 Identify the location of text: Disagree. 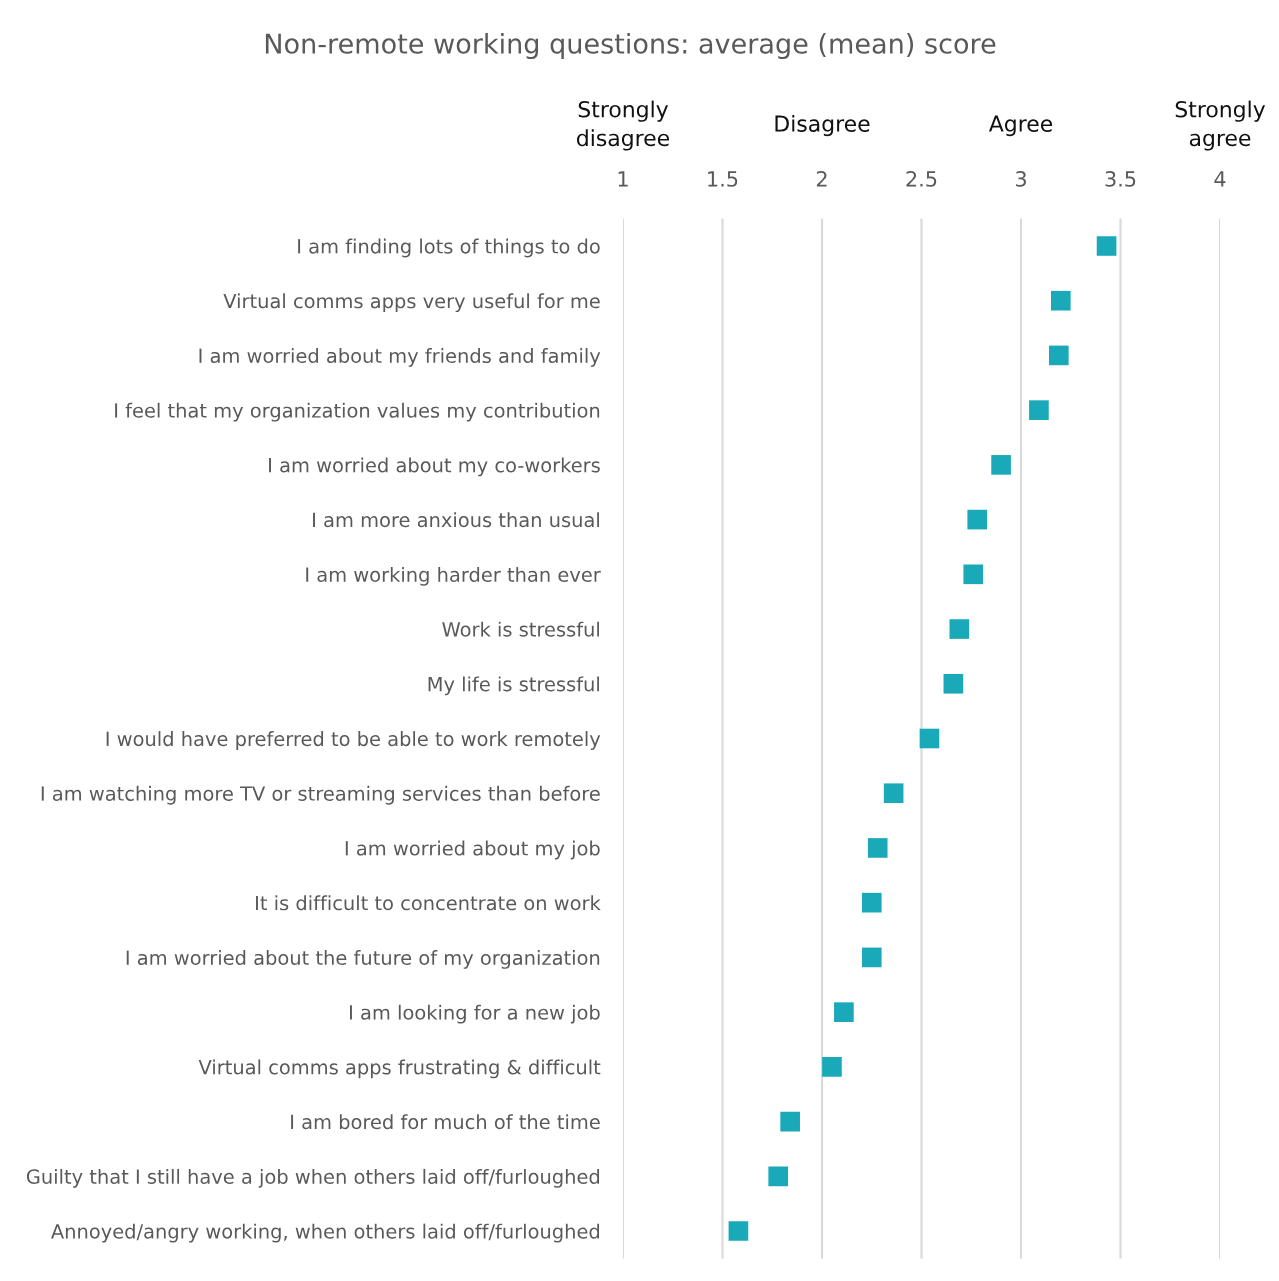
(822, 125).